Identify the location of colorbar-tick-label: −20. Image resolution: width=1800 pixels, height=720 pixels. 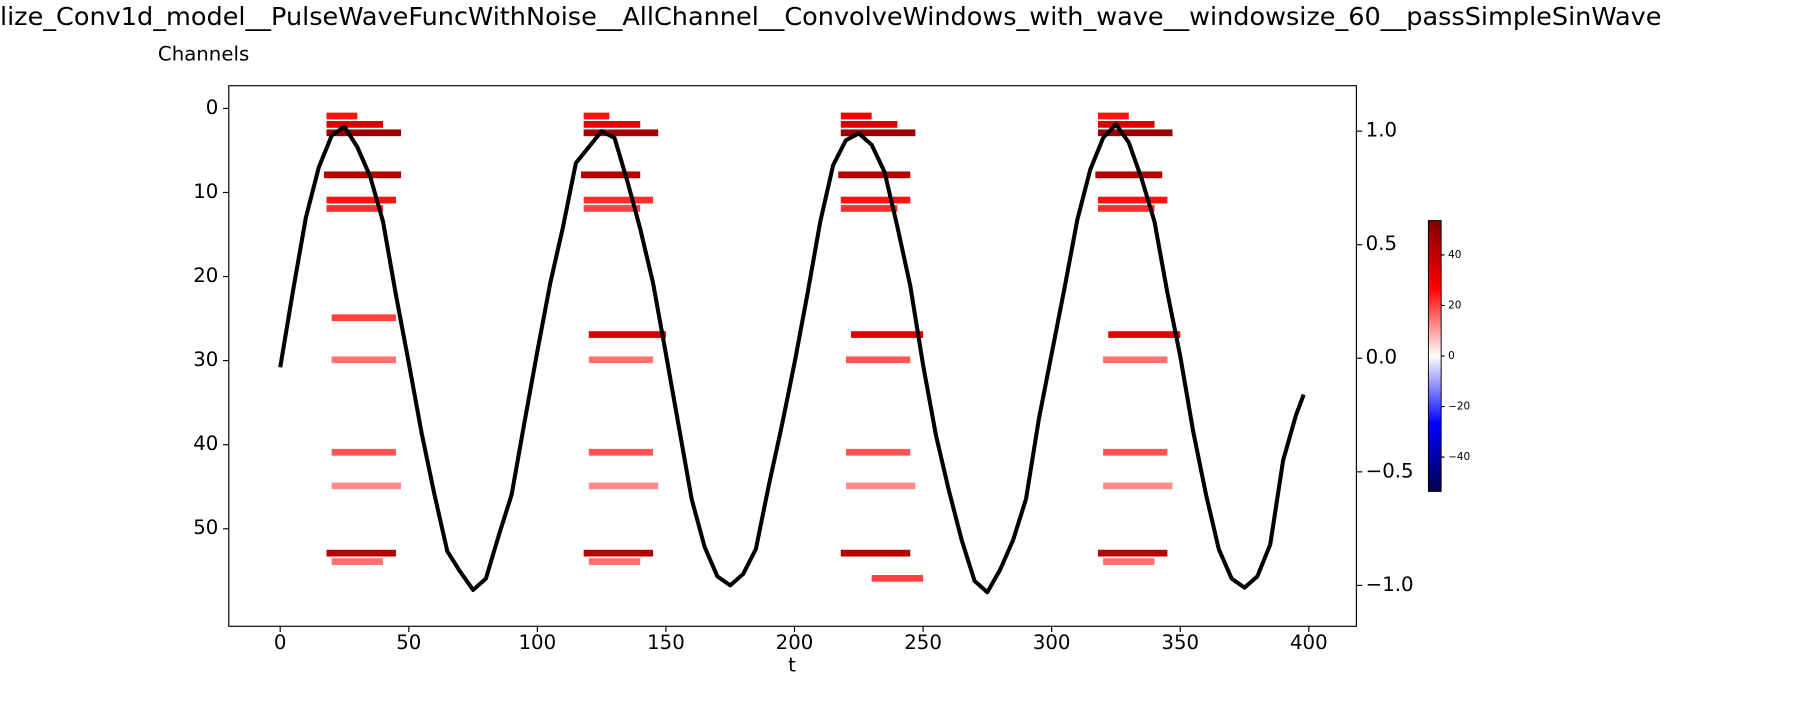
(1459, 407).